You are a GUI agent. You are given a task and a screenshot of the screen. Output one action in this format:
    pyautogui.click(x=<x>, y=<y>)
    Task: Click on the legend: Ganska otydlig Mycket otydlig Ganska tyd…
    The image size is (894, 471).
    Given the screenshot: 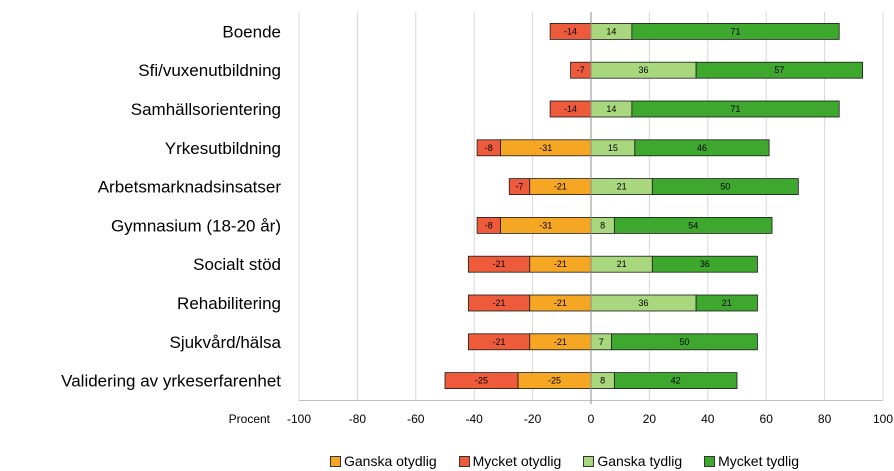 What is the action you would take?
    pyautogui.click(x=564, y=461)
    